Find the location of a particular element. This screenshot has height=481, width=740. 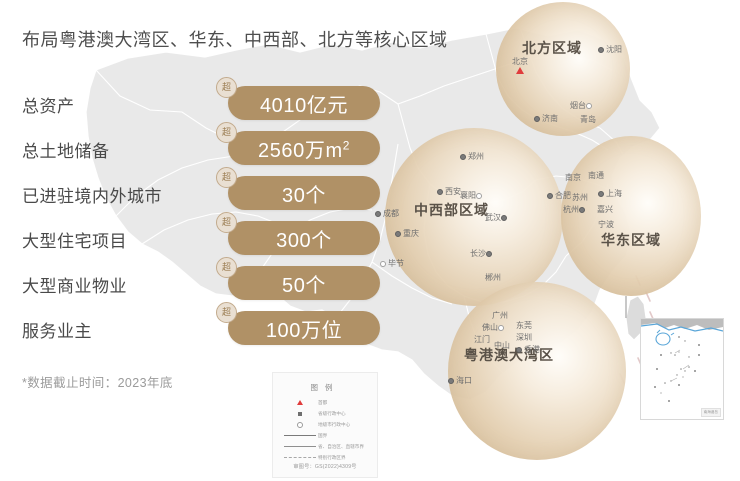

city-marker-zhengzhou: 郑州 is located at coordinates (472, 156).